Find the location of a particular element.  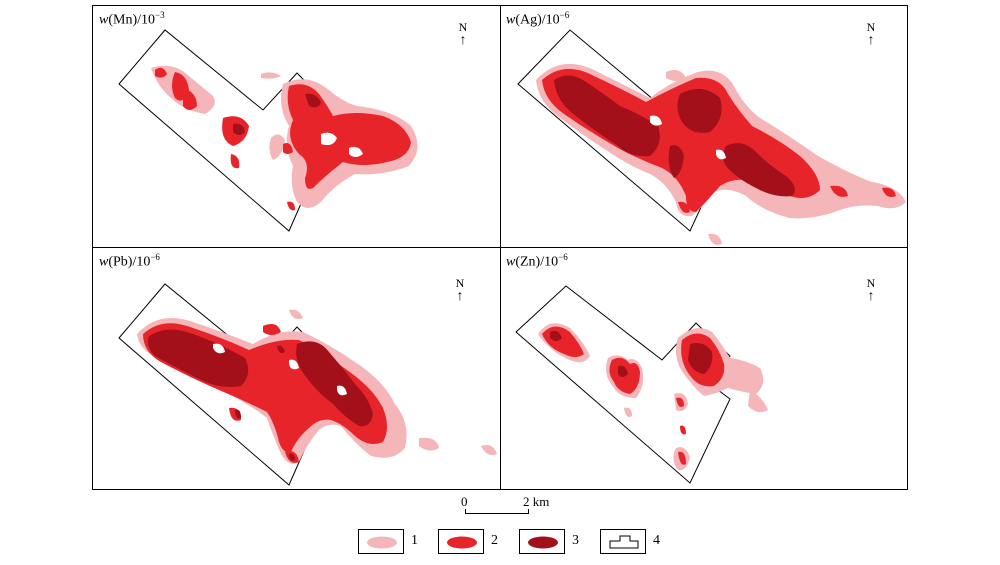

pb-map is located at coordinates (307, 384).